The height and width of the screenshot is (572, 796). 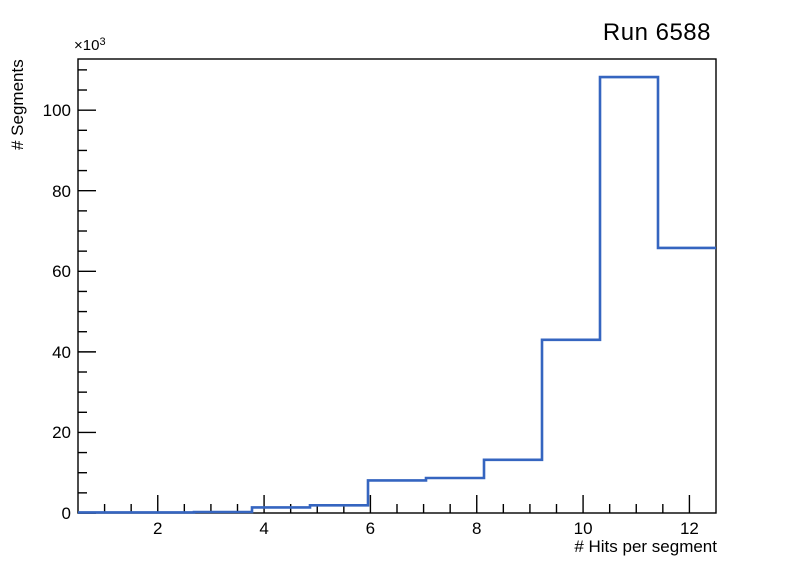 I want to click on y-tick-label-0: 0, so click(x=66, y=513).